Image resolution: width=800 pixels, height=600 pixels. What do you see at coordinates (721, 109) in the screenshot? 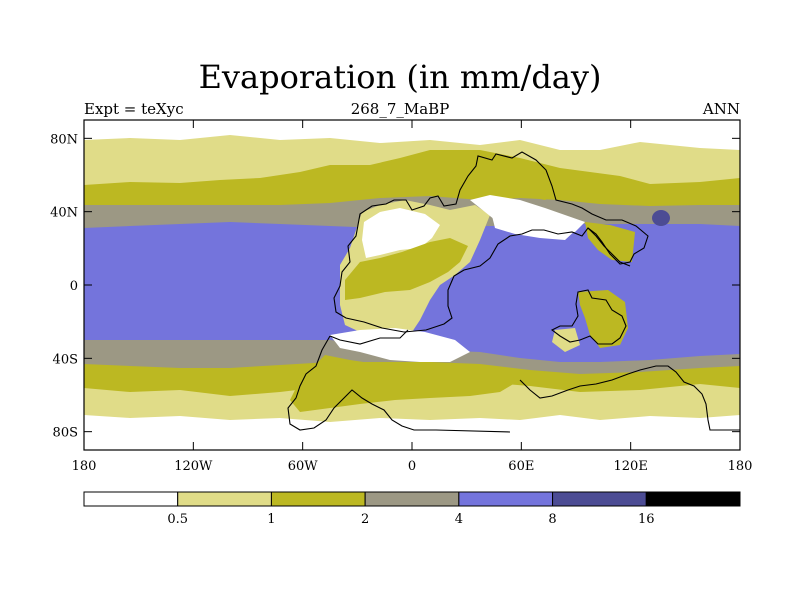
I see `season-label: ANN` at bounding box center [721, 109].